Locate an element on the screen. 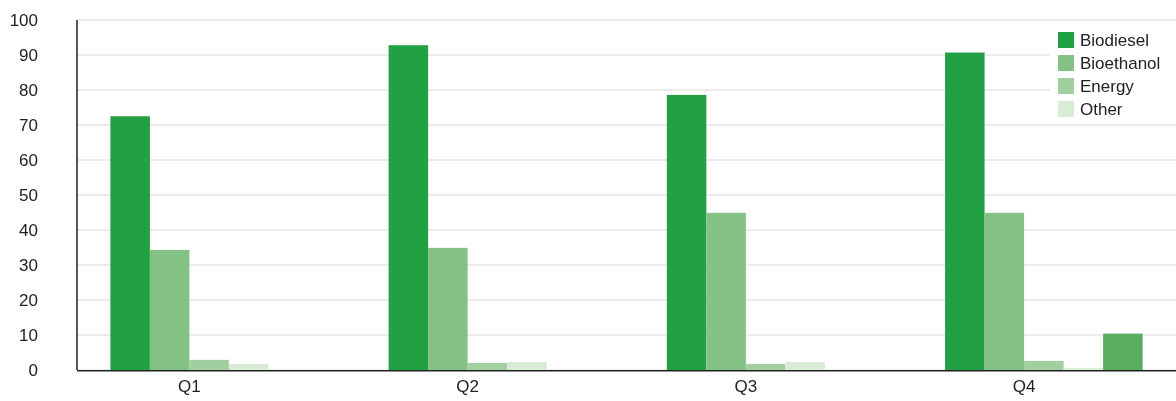 The image size is (1176, 401). x-tick-label: Q1 is located at coordinates (189, 386).